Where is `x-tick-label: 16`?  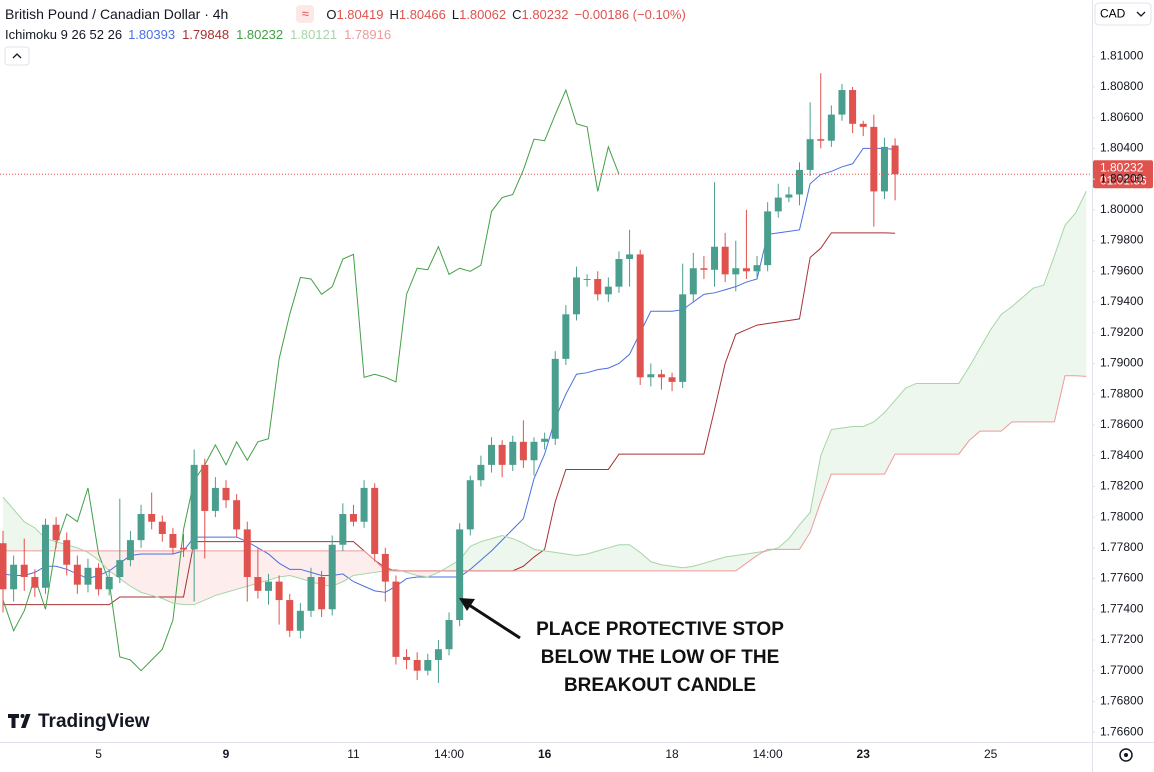
x-tick-label: 16 is located at coordinates (545, 754).